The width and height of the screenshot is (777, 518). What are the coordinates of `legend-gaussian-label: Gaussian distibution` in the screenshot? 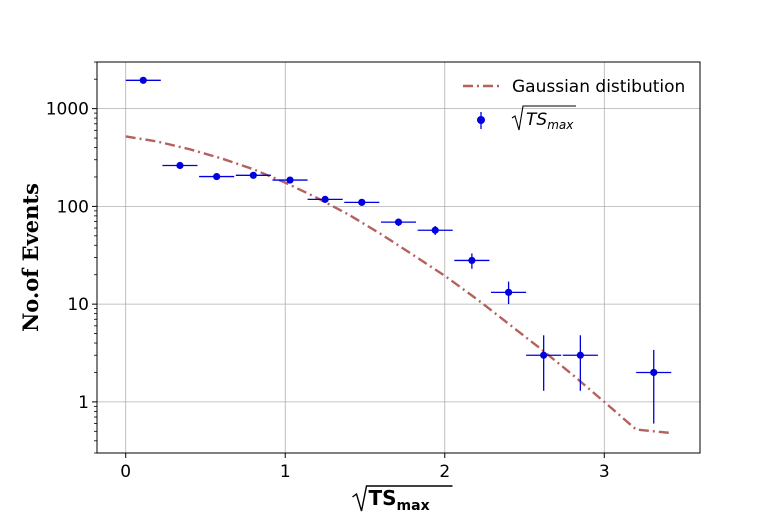 It's located at (598, 87).